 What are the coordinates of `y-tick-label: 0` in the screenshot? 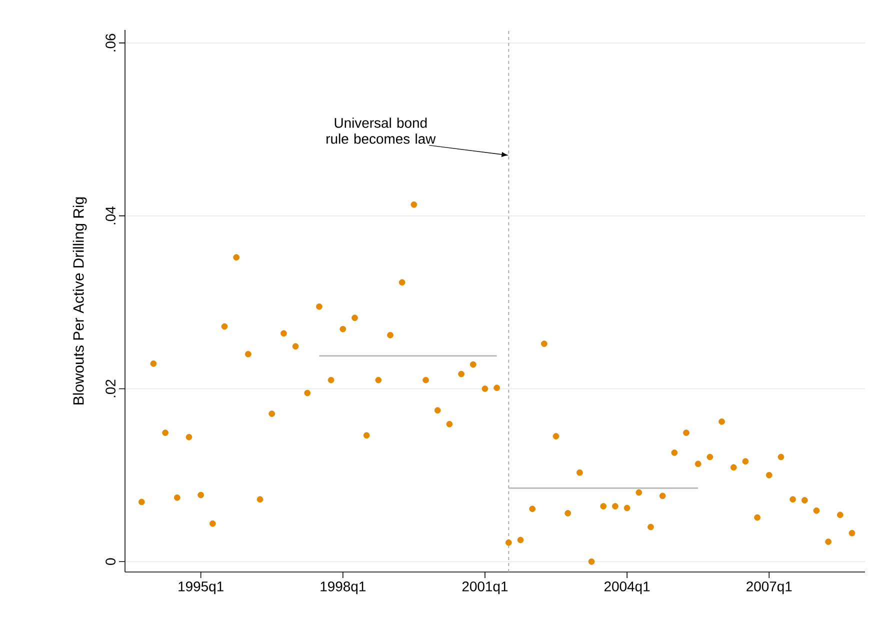 It's located at (111, 561).